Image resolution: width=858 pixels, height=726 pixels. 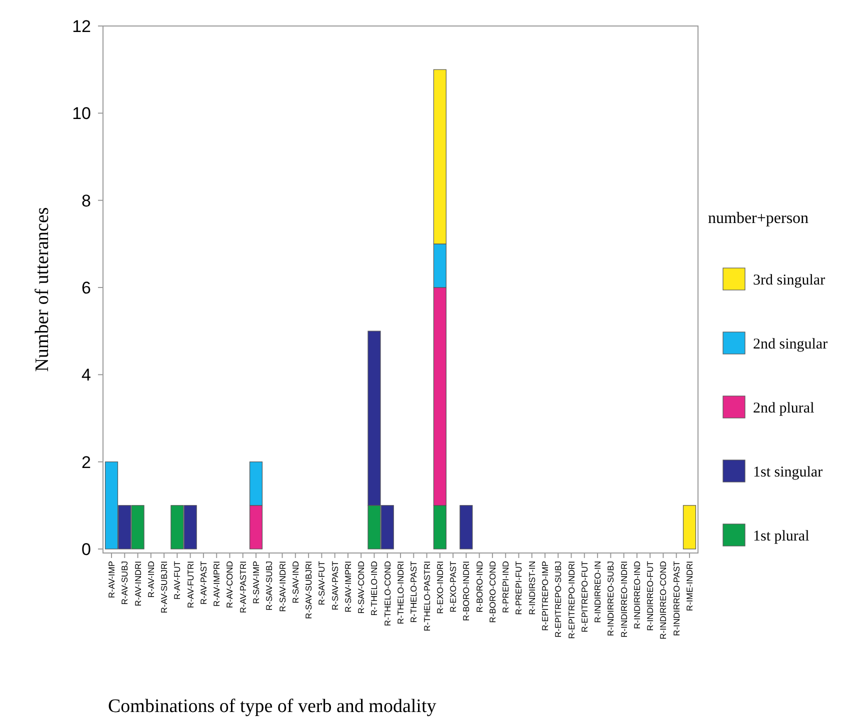 I want to click on x-tick-label: R-EXO-INDRI, so click(x=439, y=587).